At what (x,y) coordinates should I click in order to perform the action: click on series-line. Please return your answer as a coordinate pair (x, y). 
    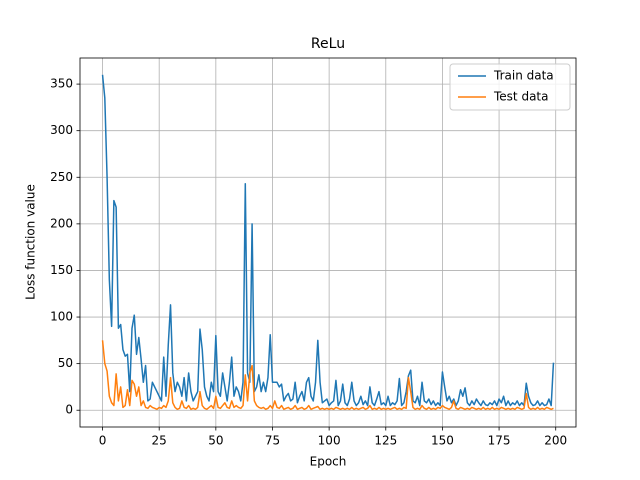
    Looking at the image, I should click on (327, 375).